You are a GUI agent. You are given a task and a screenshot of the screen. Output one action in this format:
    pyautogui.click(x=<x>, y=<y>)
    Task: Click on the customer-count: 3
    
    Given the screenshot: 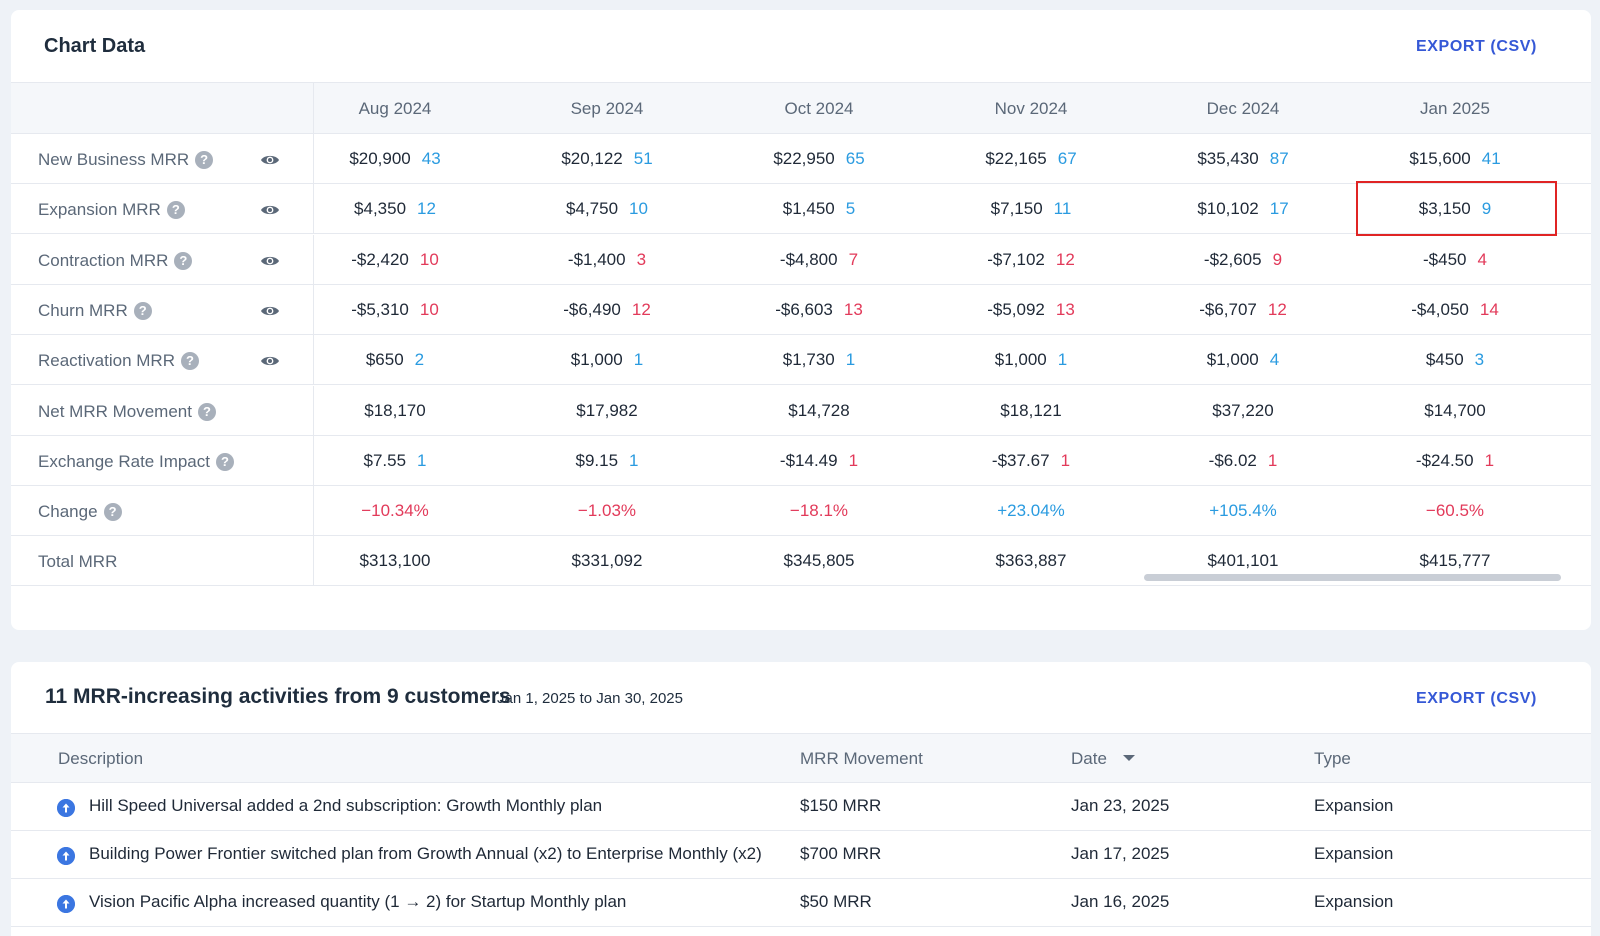 What is the action you would take?
    pyautogui.click(x=641, y=259)
    